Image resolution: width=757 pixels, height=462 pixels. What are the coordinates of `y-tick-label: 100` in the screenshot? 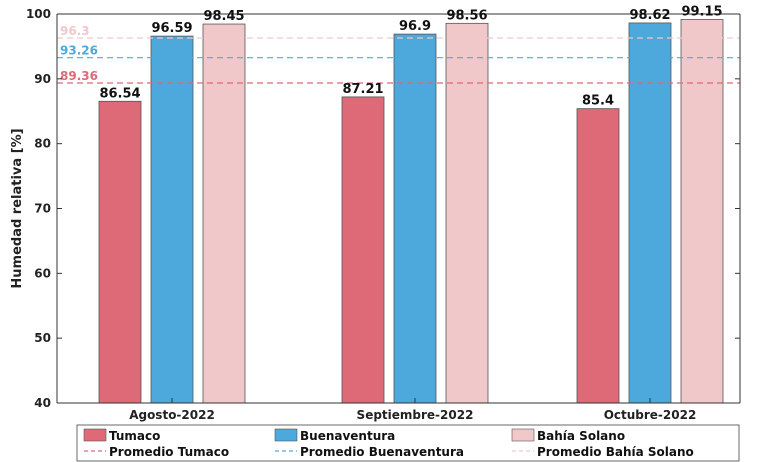 It's located at (38, 14).